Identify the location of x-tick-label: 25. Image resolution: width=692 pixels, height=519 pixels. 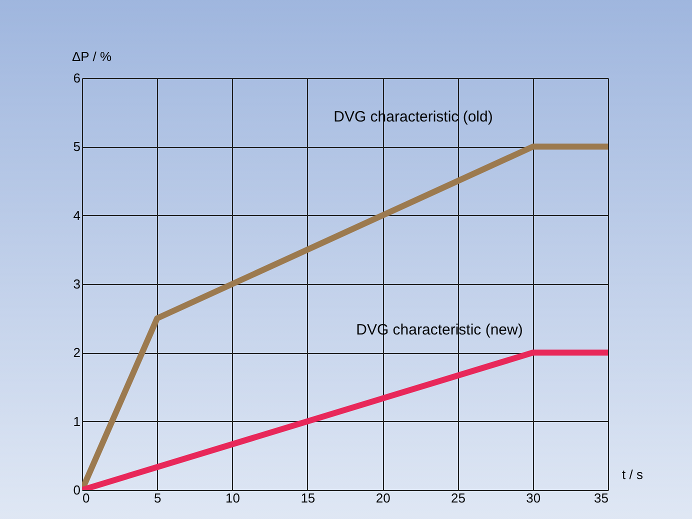
(458, 498).